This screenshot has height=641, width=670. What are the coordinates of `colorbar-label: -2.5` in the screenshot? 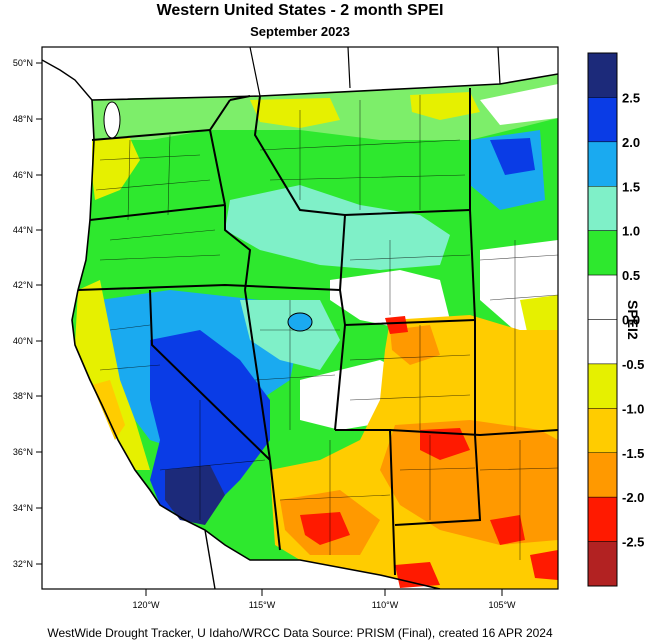 It's located at (633, 542).